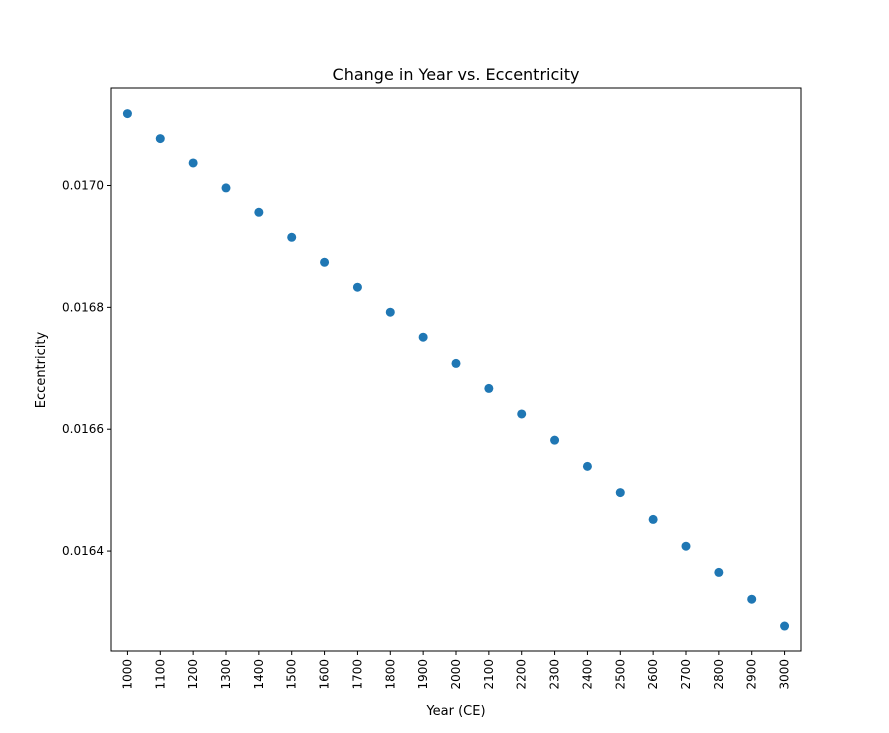  What do you see at coordinates (587, 674) in the screenshot?
I see `x-tick-label: 2400` at bounding box center [587, 674].